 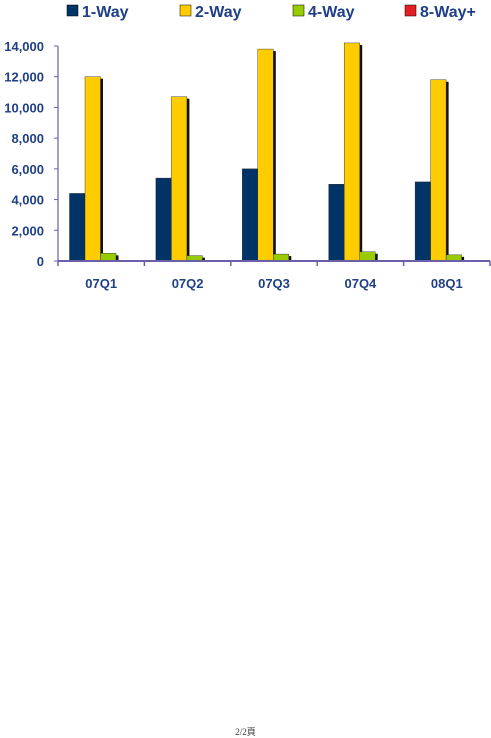 I want to click on legend-item: 4-Way, so click(x=323, y=12).